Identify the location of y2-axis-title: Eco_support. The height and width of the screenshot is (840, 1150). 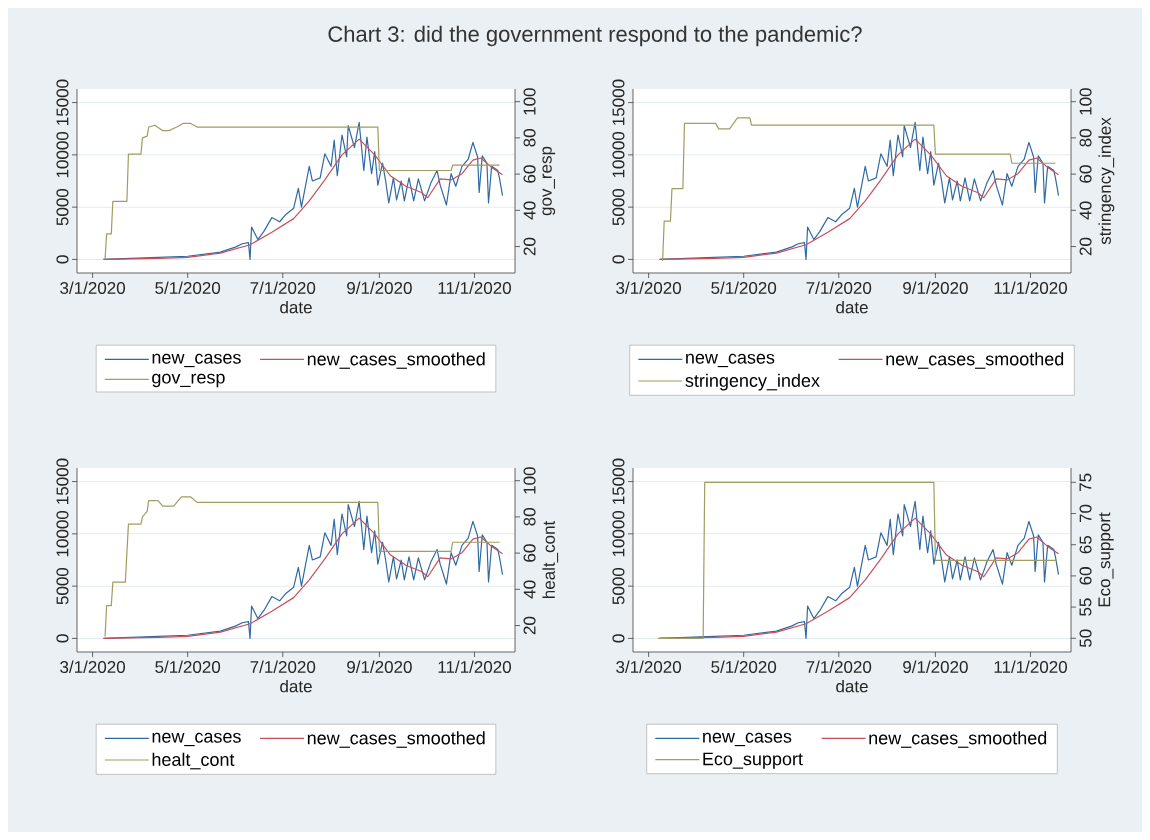
(1106, 559).